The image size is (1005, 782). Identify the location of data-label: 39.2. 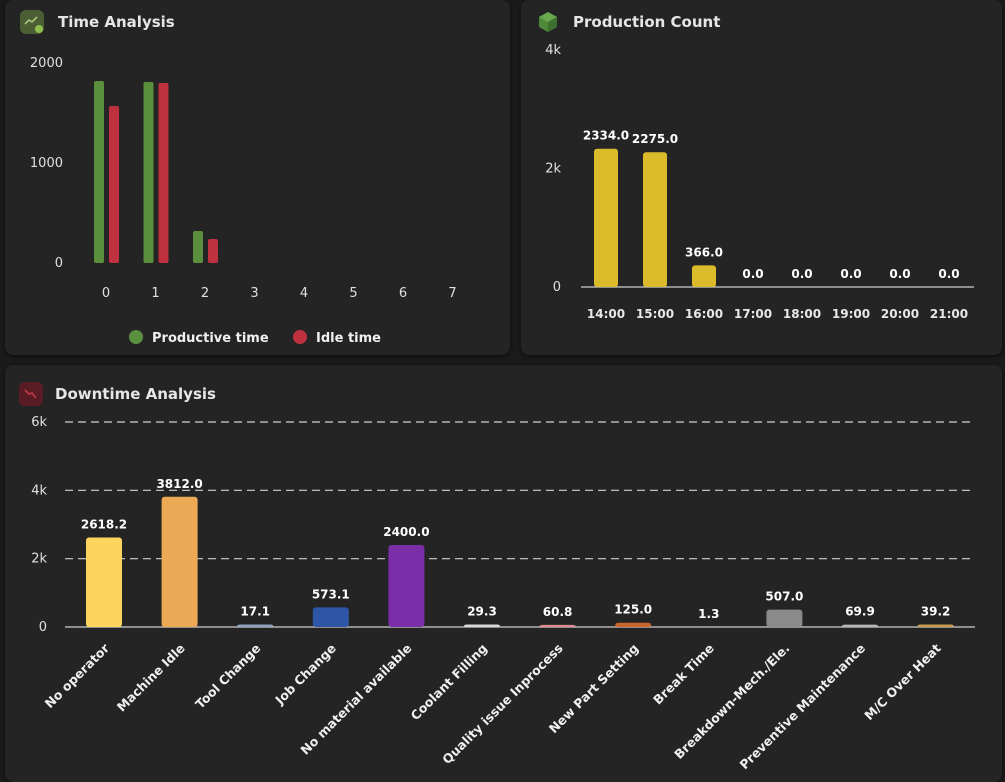
(936, 612).